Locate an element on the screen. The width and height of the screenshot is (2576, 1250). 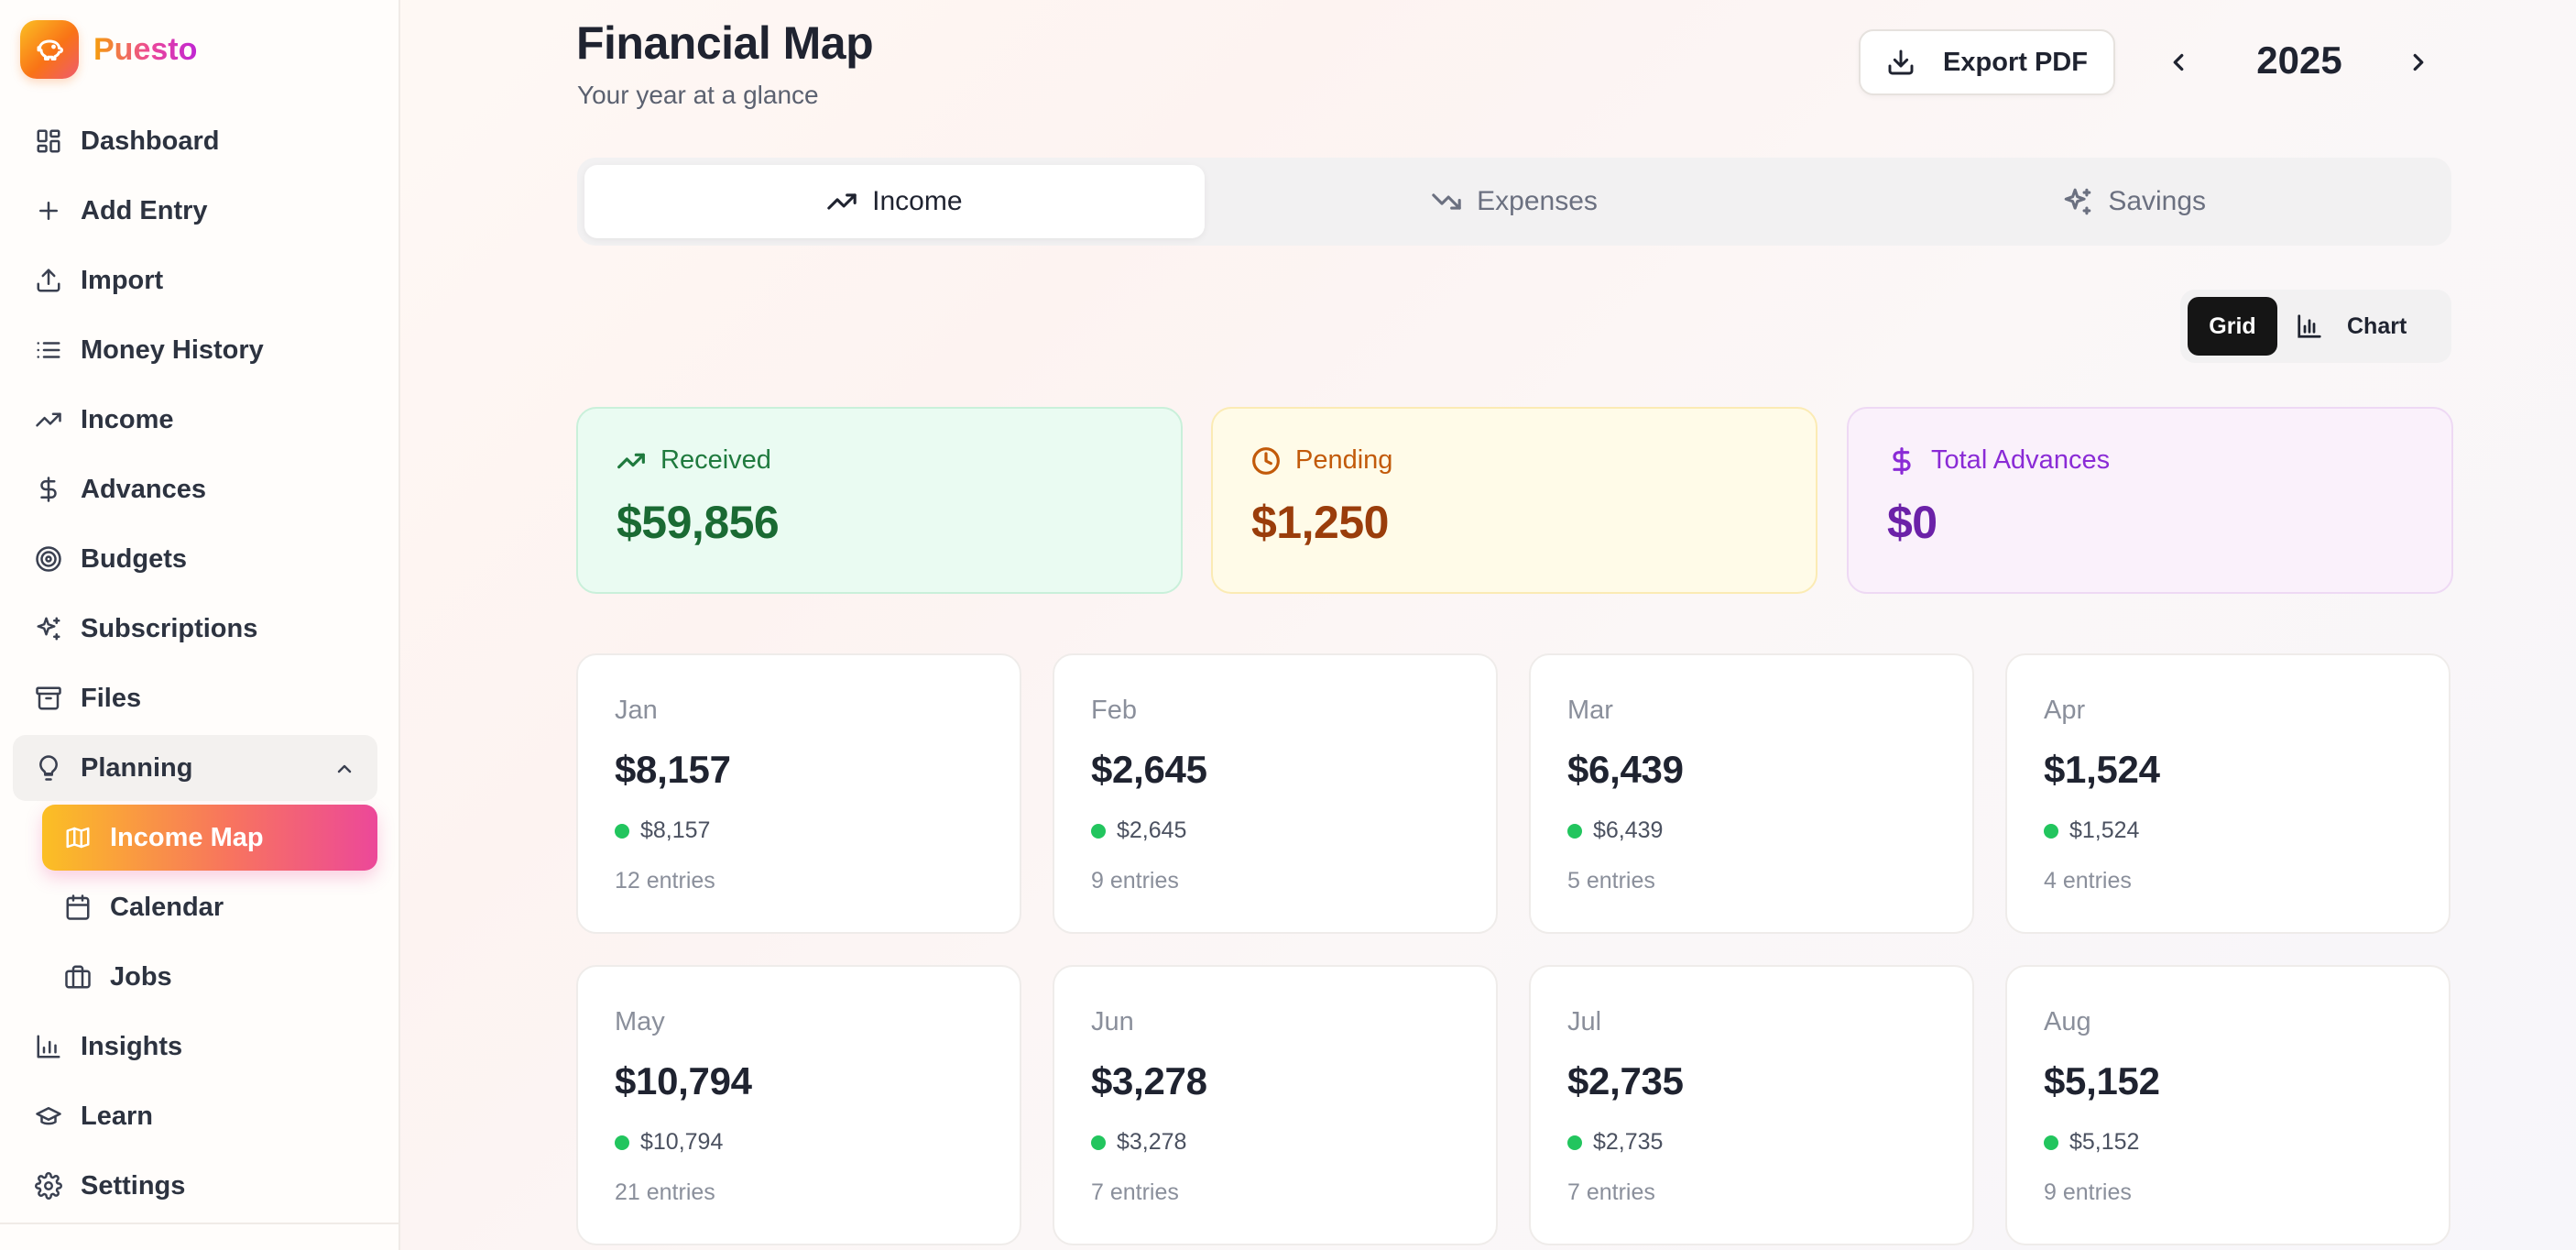
sidebar-item-dashboard: Dashboard is located at coordinates (195, 141).